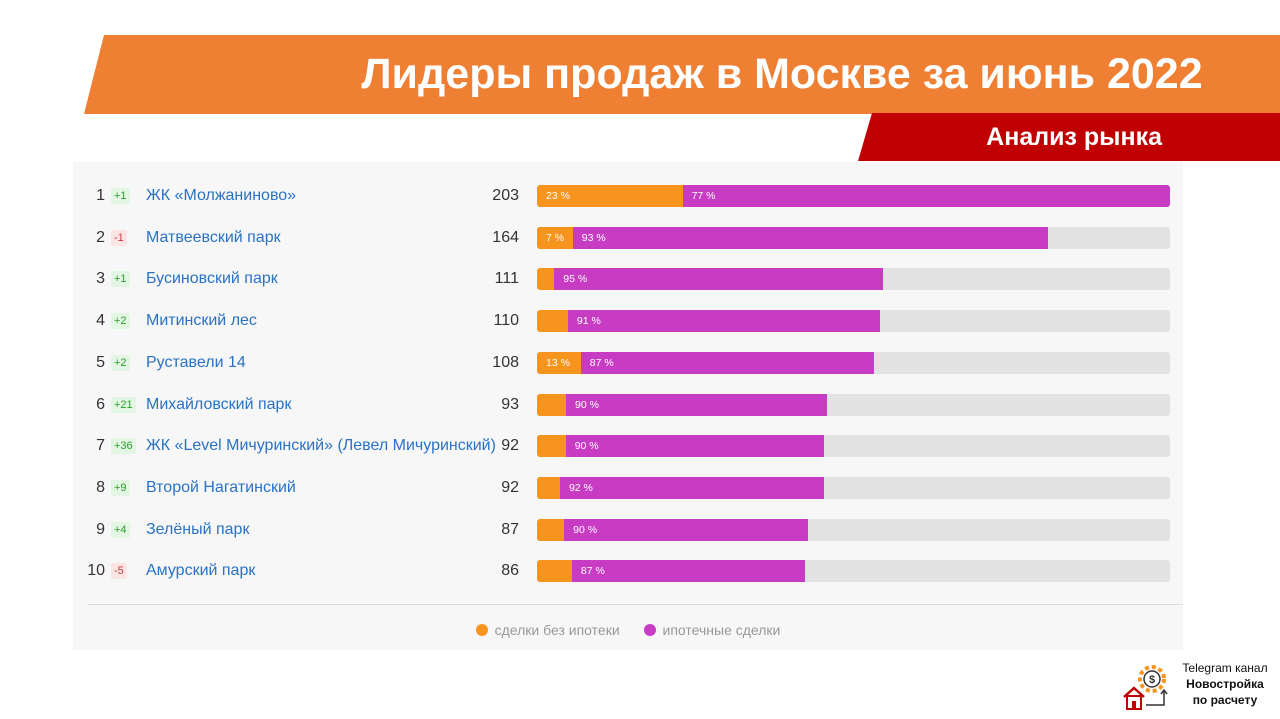 This screenshot has width=1280, height=719. Describe the element at coordinates (1145, 687) in the screenshot. I see `house-gear-dollar-icon: $` at that location.